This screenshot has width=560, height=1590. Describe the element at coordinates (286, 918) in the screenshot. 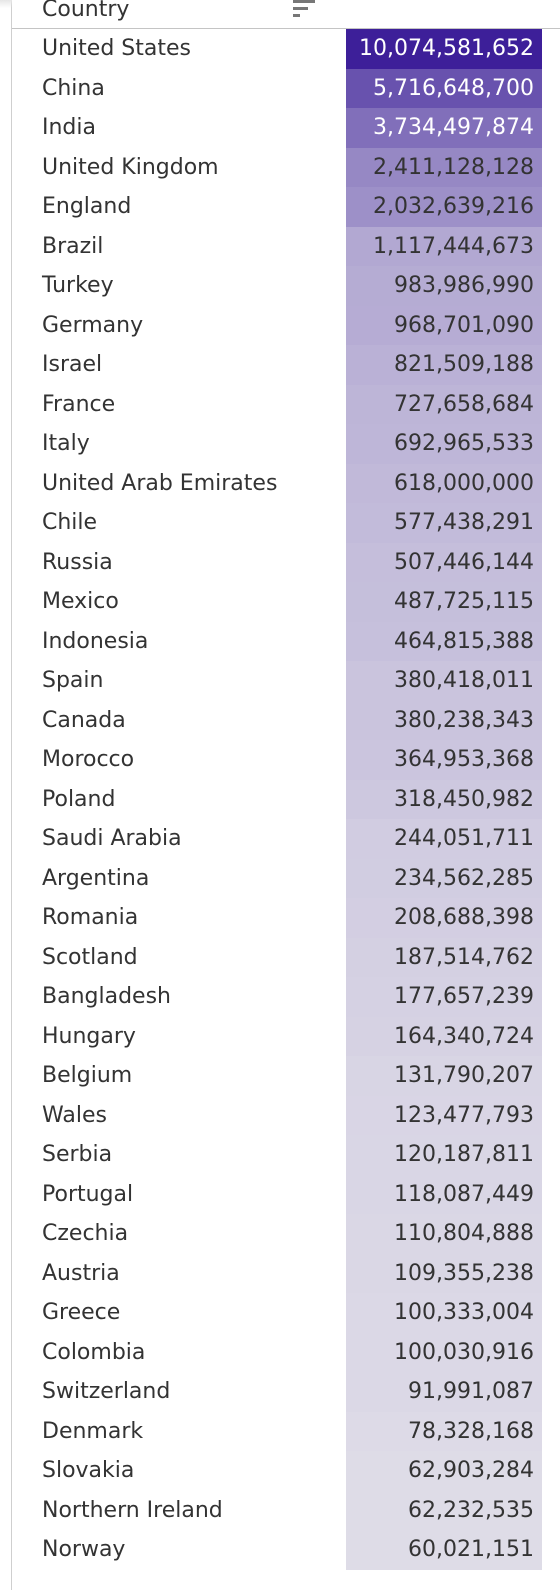

I see `table-row: Romania 208,688,398` at that location.